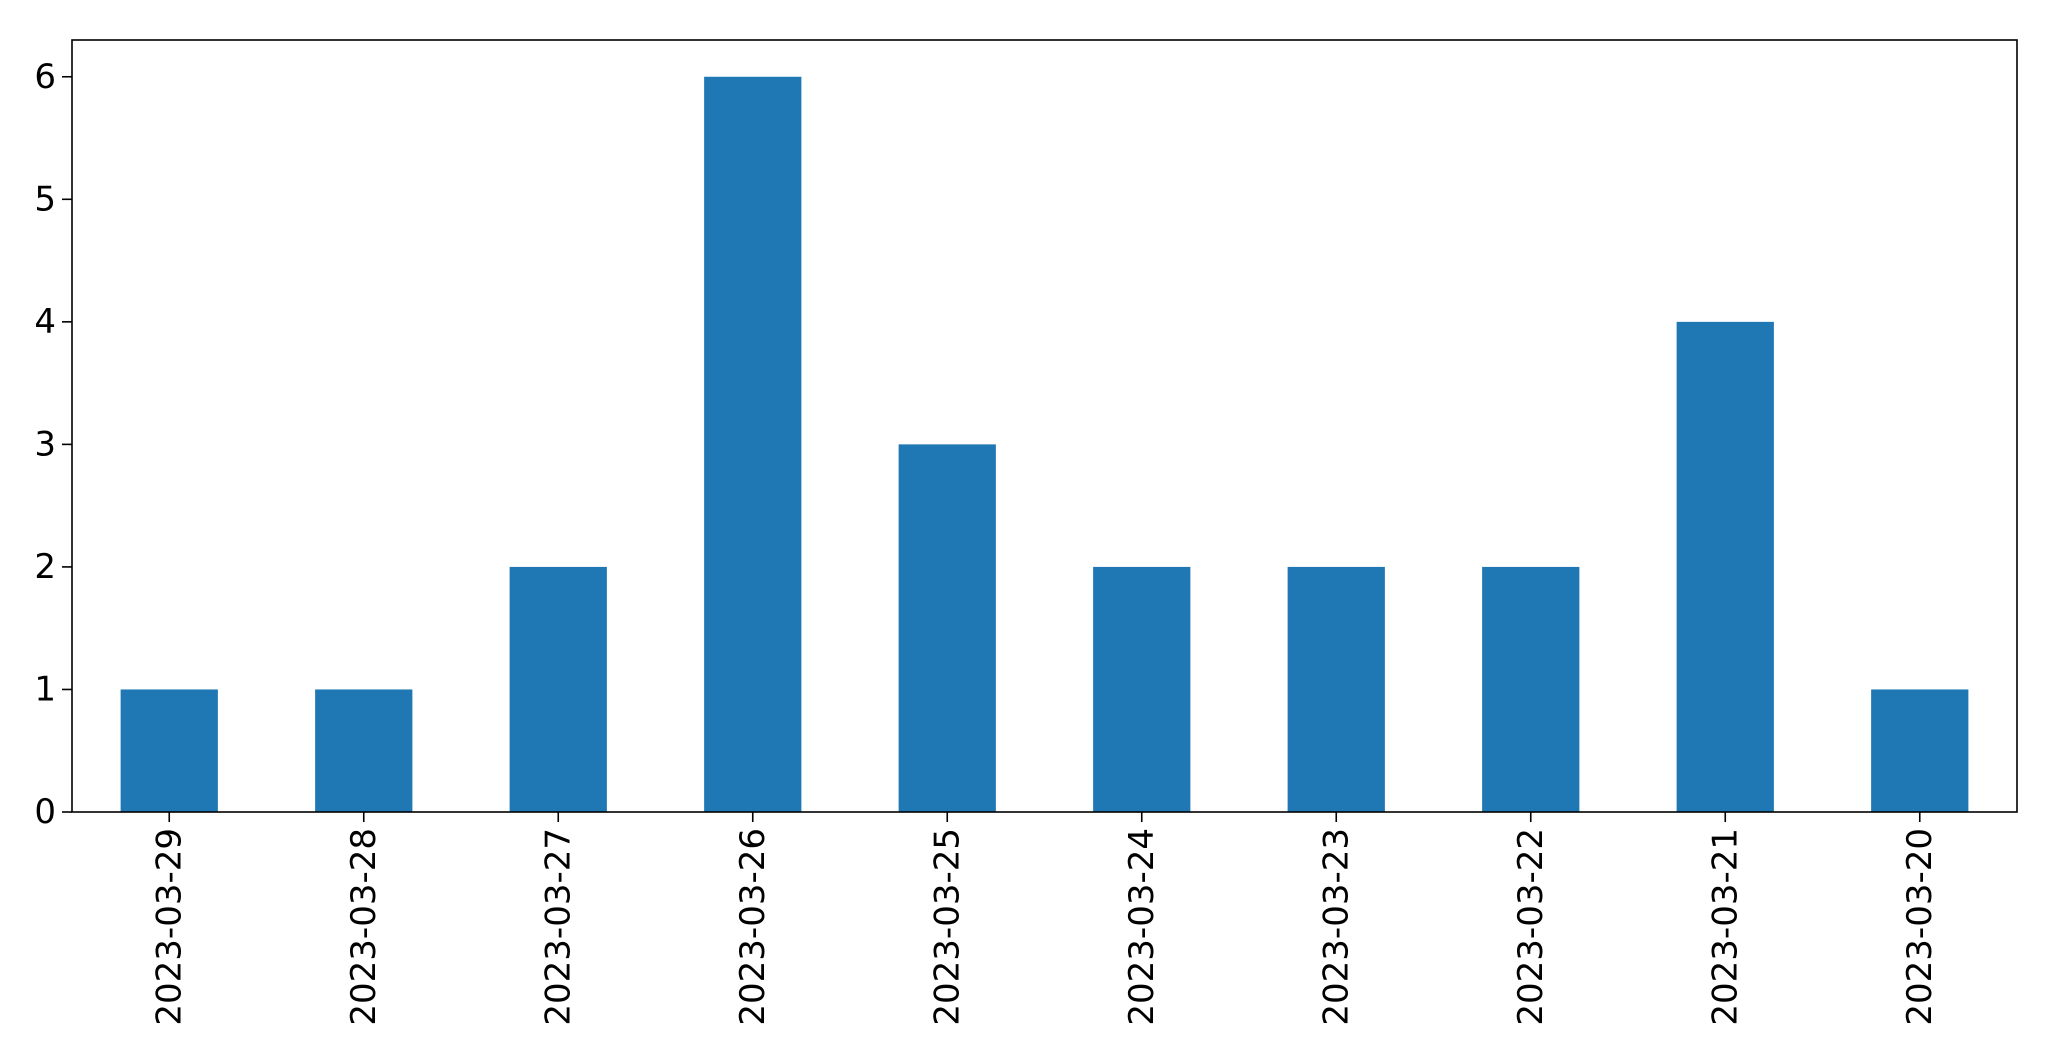 This screenshot has width=2049, height=1061. Describe the element at coordinates (169, 927) in the screenshot. I see `x-tick-label: 2023-03-29` at that location.